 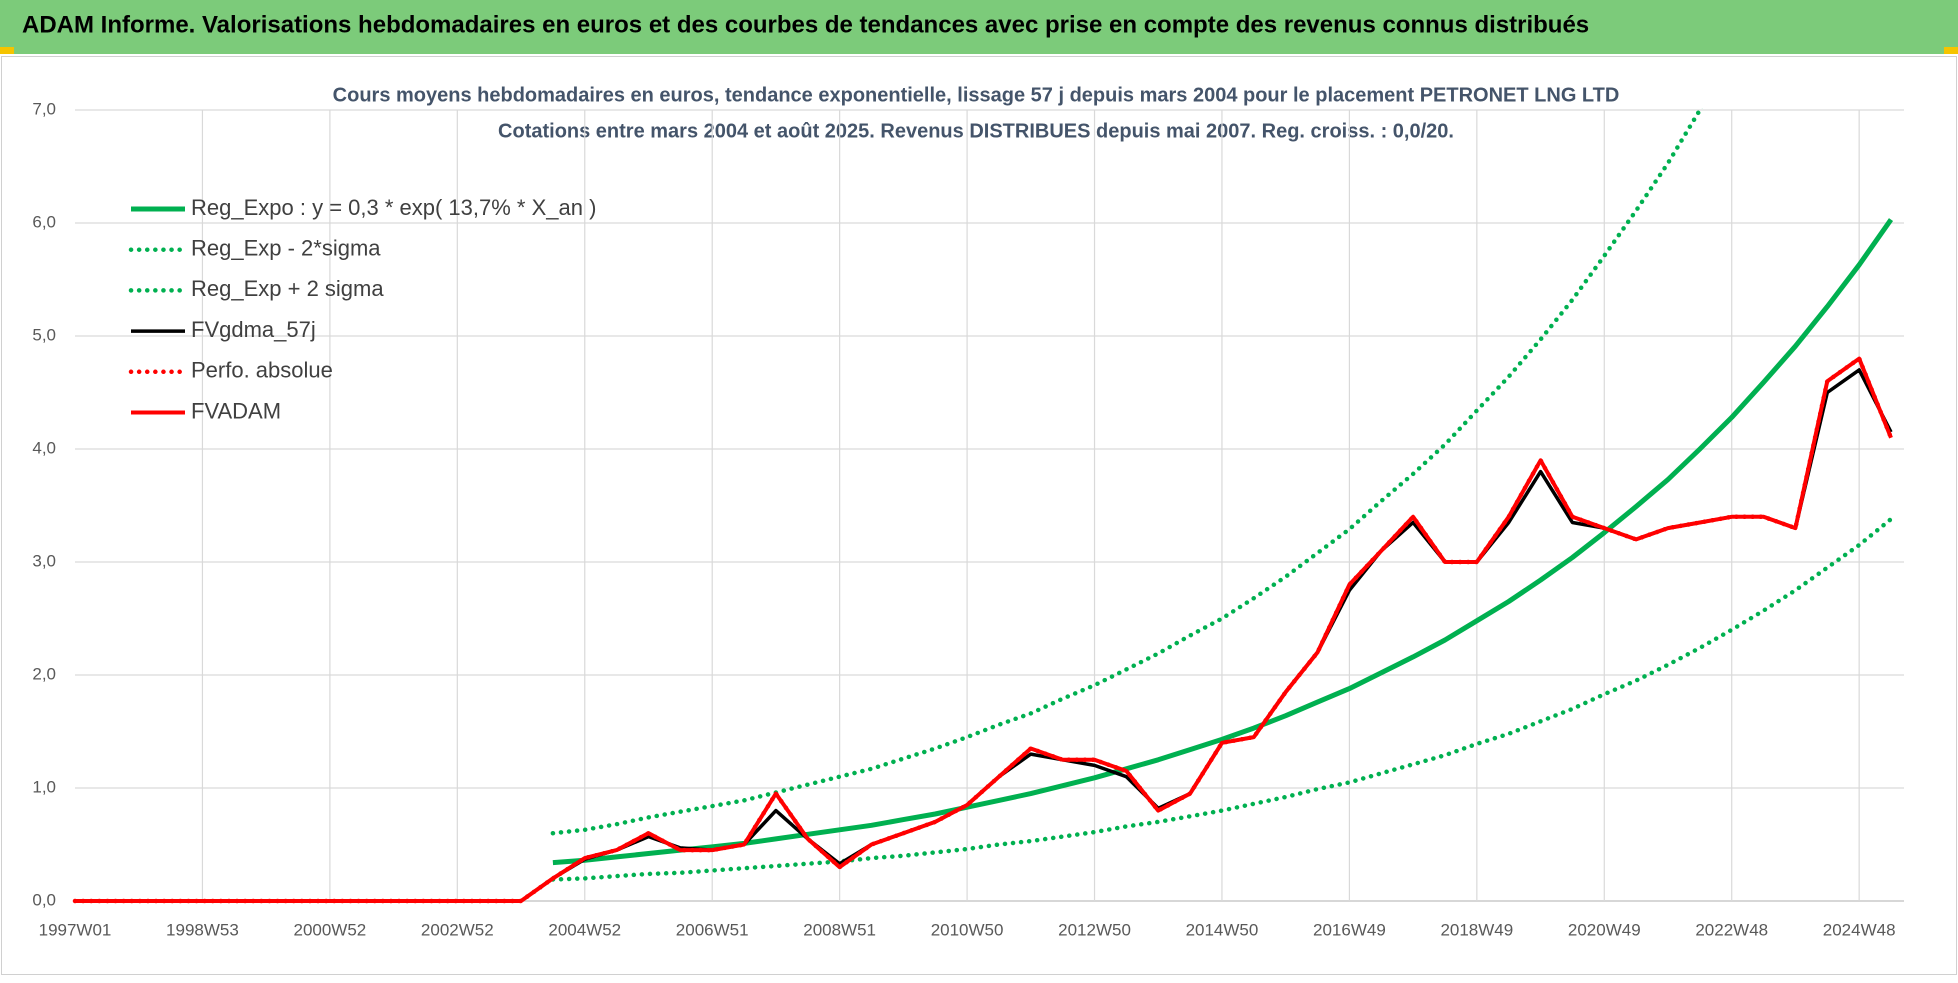 What do you see at coordinates (44, 108) in the screenshot?
I see `y-tick-label: 7,0` at bounding box center [44, 108].